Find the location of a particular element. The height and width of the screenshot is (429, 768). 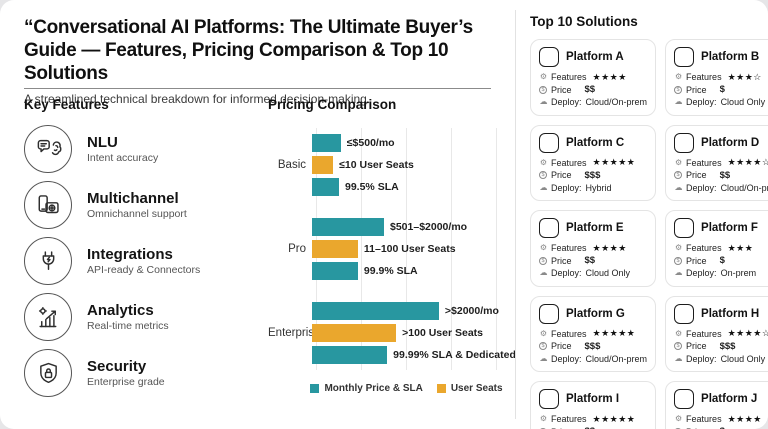

platform-name: Platform H is located at coordinates (730, 313).